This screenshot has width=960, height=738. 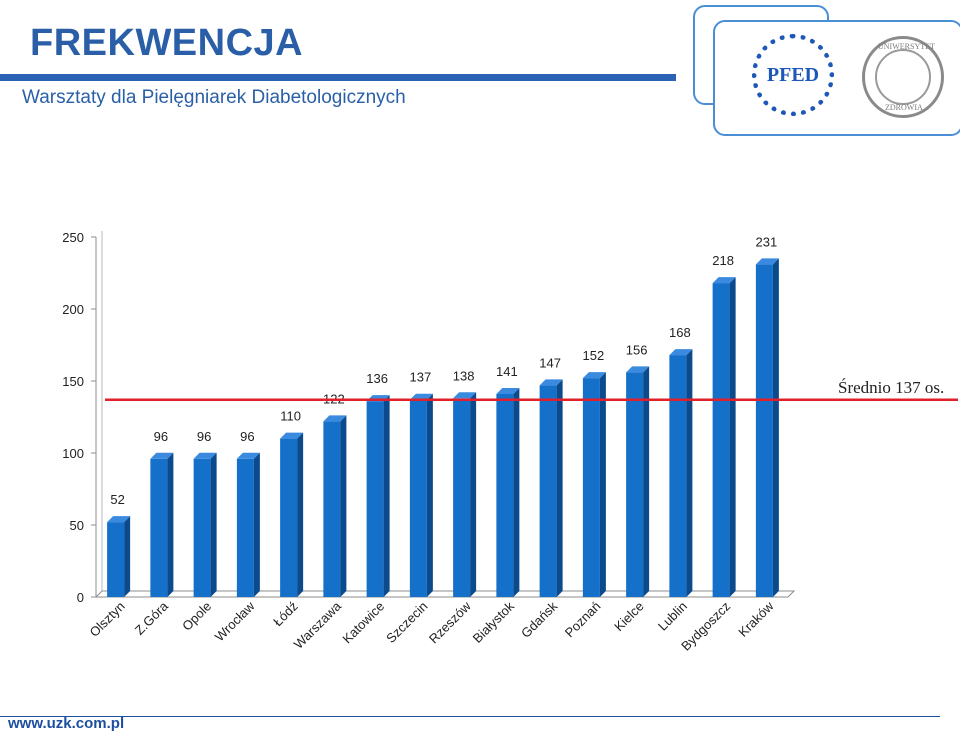 What do you see at coordinates (672, 616) in the screenshot?
I see `x-tick-label: Lublin` at bounding box center [672, 616].